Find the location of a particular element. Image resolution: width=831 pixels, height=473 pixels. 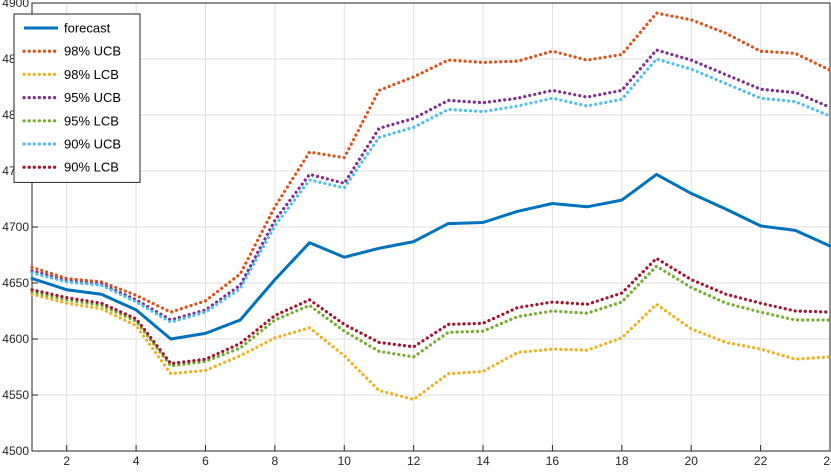

legend-label: forecast is located at coordinates (87, 28).